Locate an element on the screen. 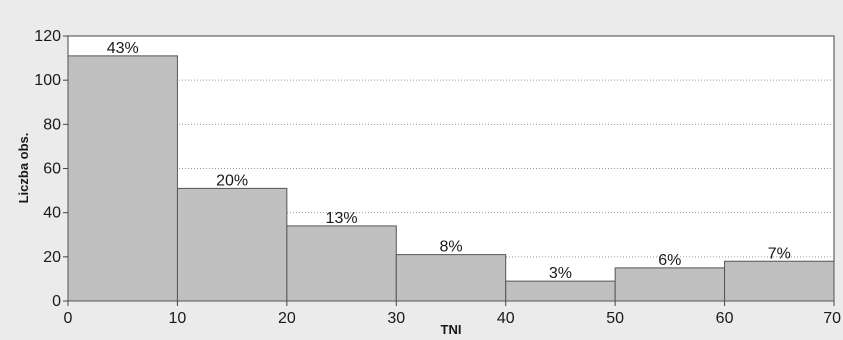 This screenshot has width=843, height=340. x-tick-label: 20 is located at coordinates (287, 318).